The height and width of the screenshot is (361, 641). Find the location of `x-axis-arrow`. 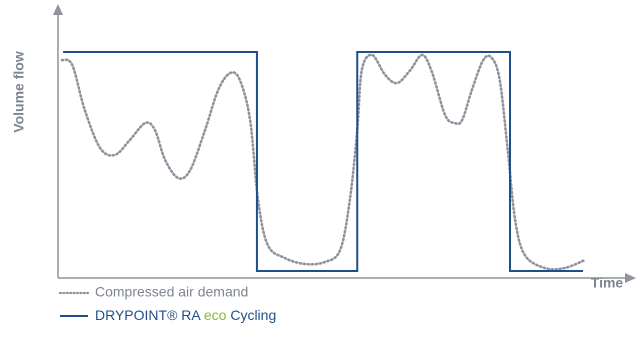

x-axis-arrow is located at coordinates (630, 278).